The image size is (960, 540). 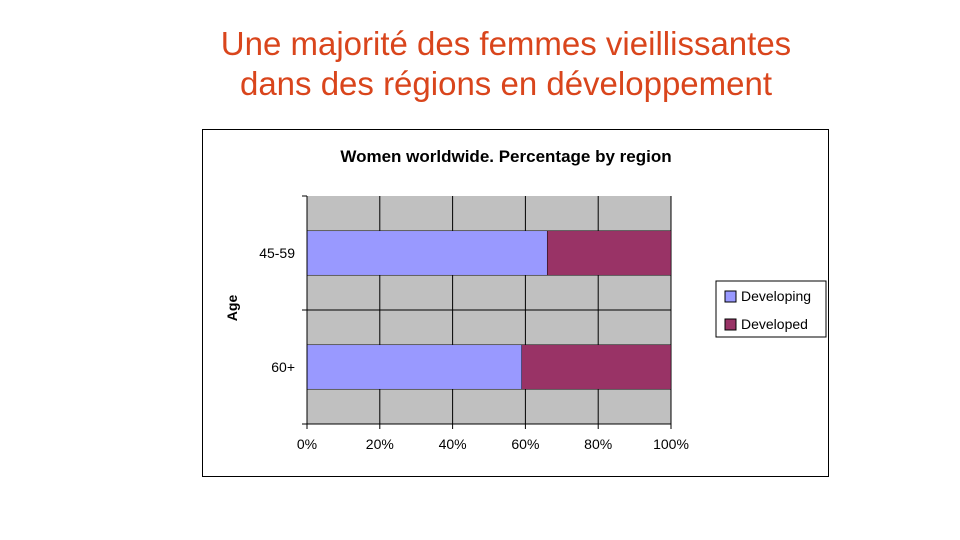 What do you see at coordinates (232, 308) in the screenshot?
I see `y-axis-title: Age` at bounding box center [232, 308].